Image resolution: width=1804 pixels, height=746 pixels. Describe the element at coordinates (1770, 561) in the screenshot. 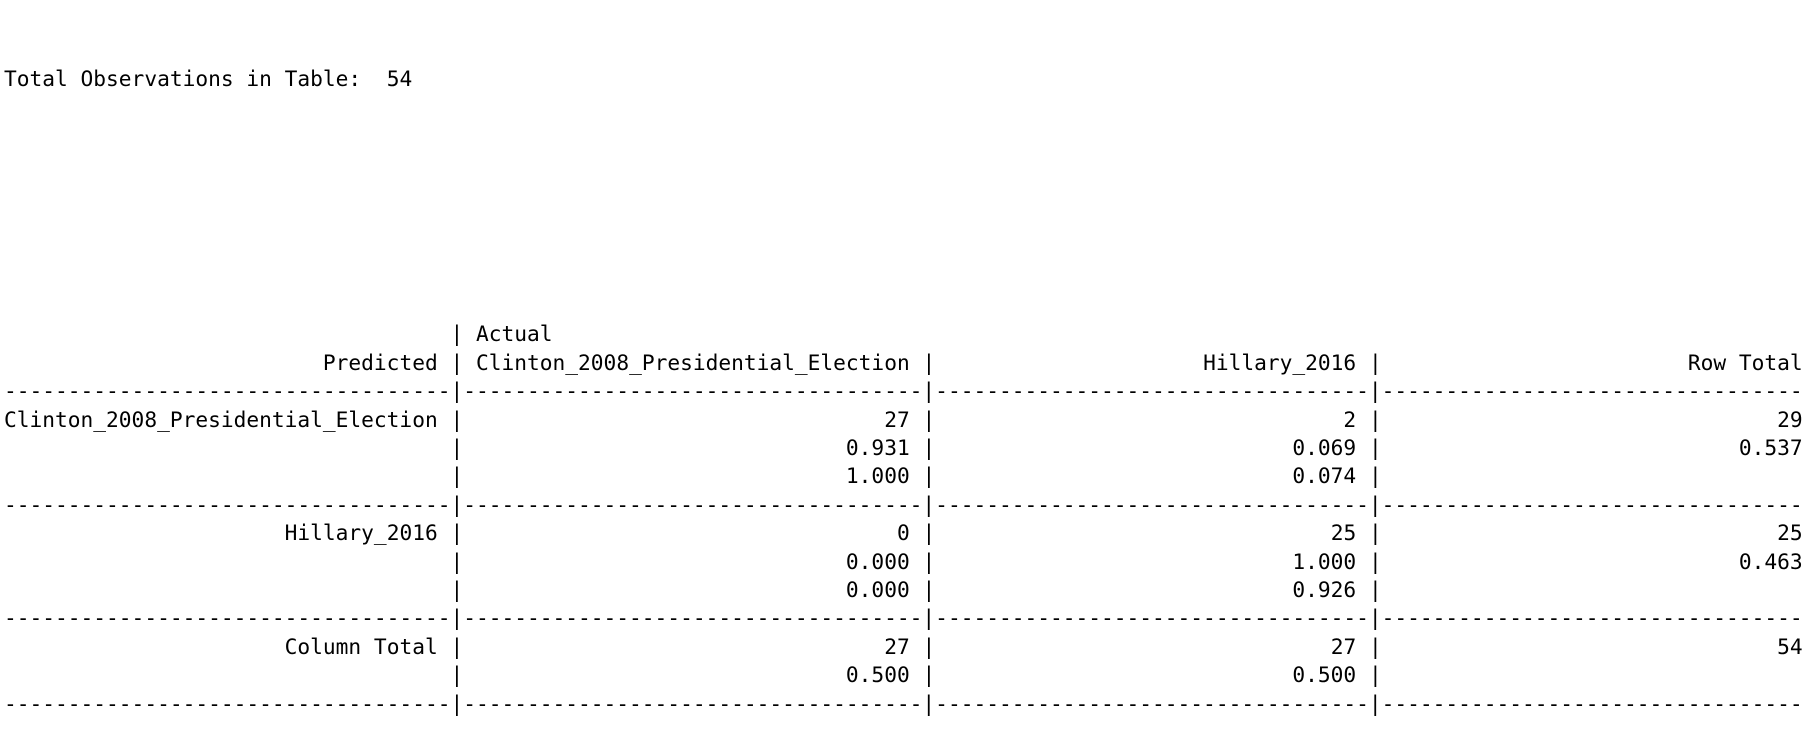

I see `table-cell: 0.463` at that location.